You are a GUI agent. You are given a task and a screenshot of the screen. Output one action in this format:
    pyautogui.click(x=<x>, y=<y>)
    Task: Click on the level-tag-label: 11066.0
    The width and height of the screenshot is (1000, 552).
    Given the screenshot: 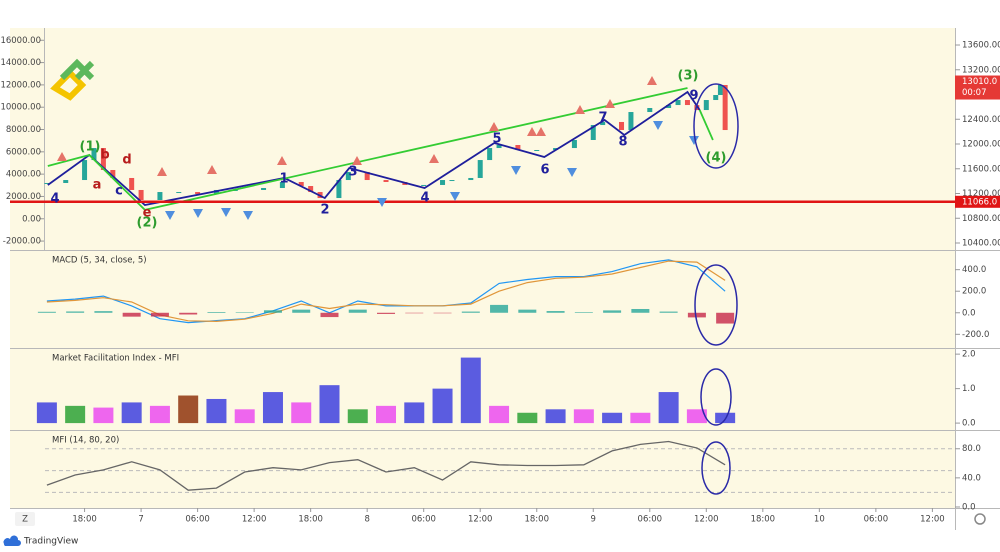 What is the action you would take?
    pyautogui.click(x=979, y=202)
    